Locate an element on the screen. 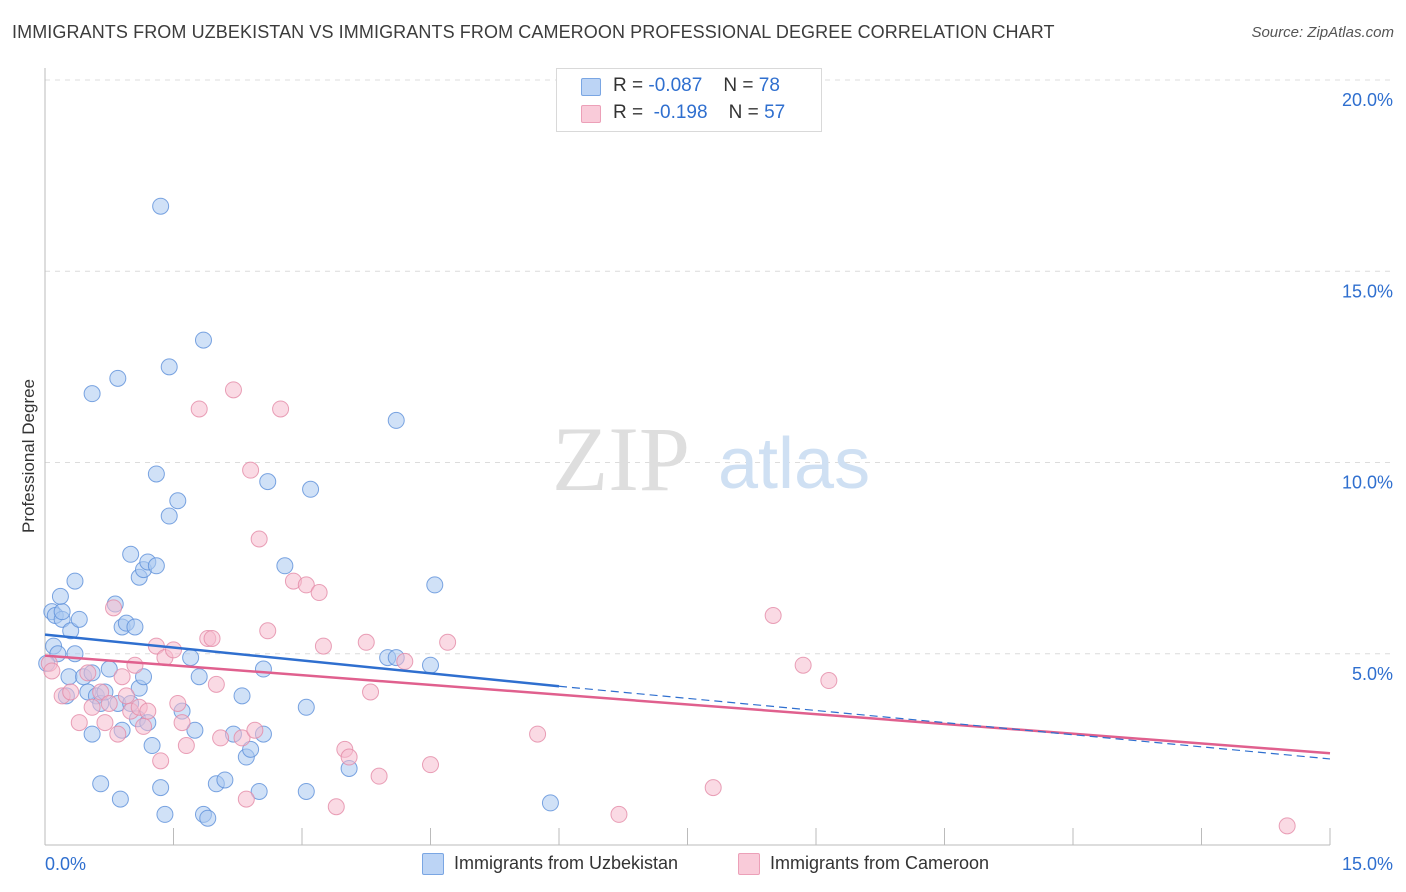 The height and width of the screenshot is (892, 1406). cameroon-legend-label: Immigrants from Cameroon is located at coordinates (880, 863).